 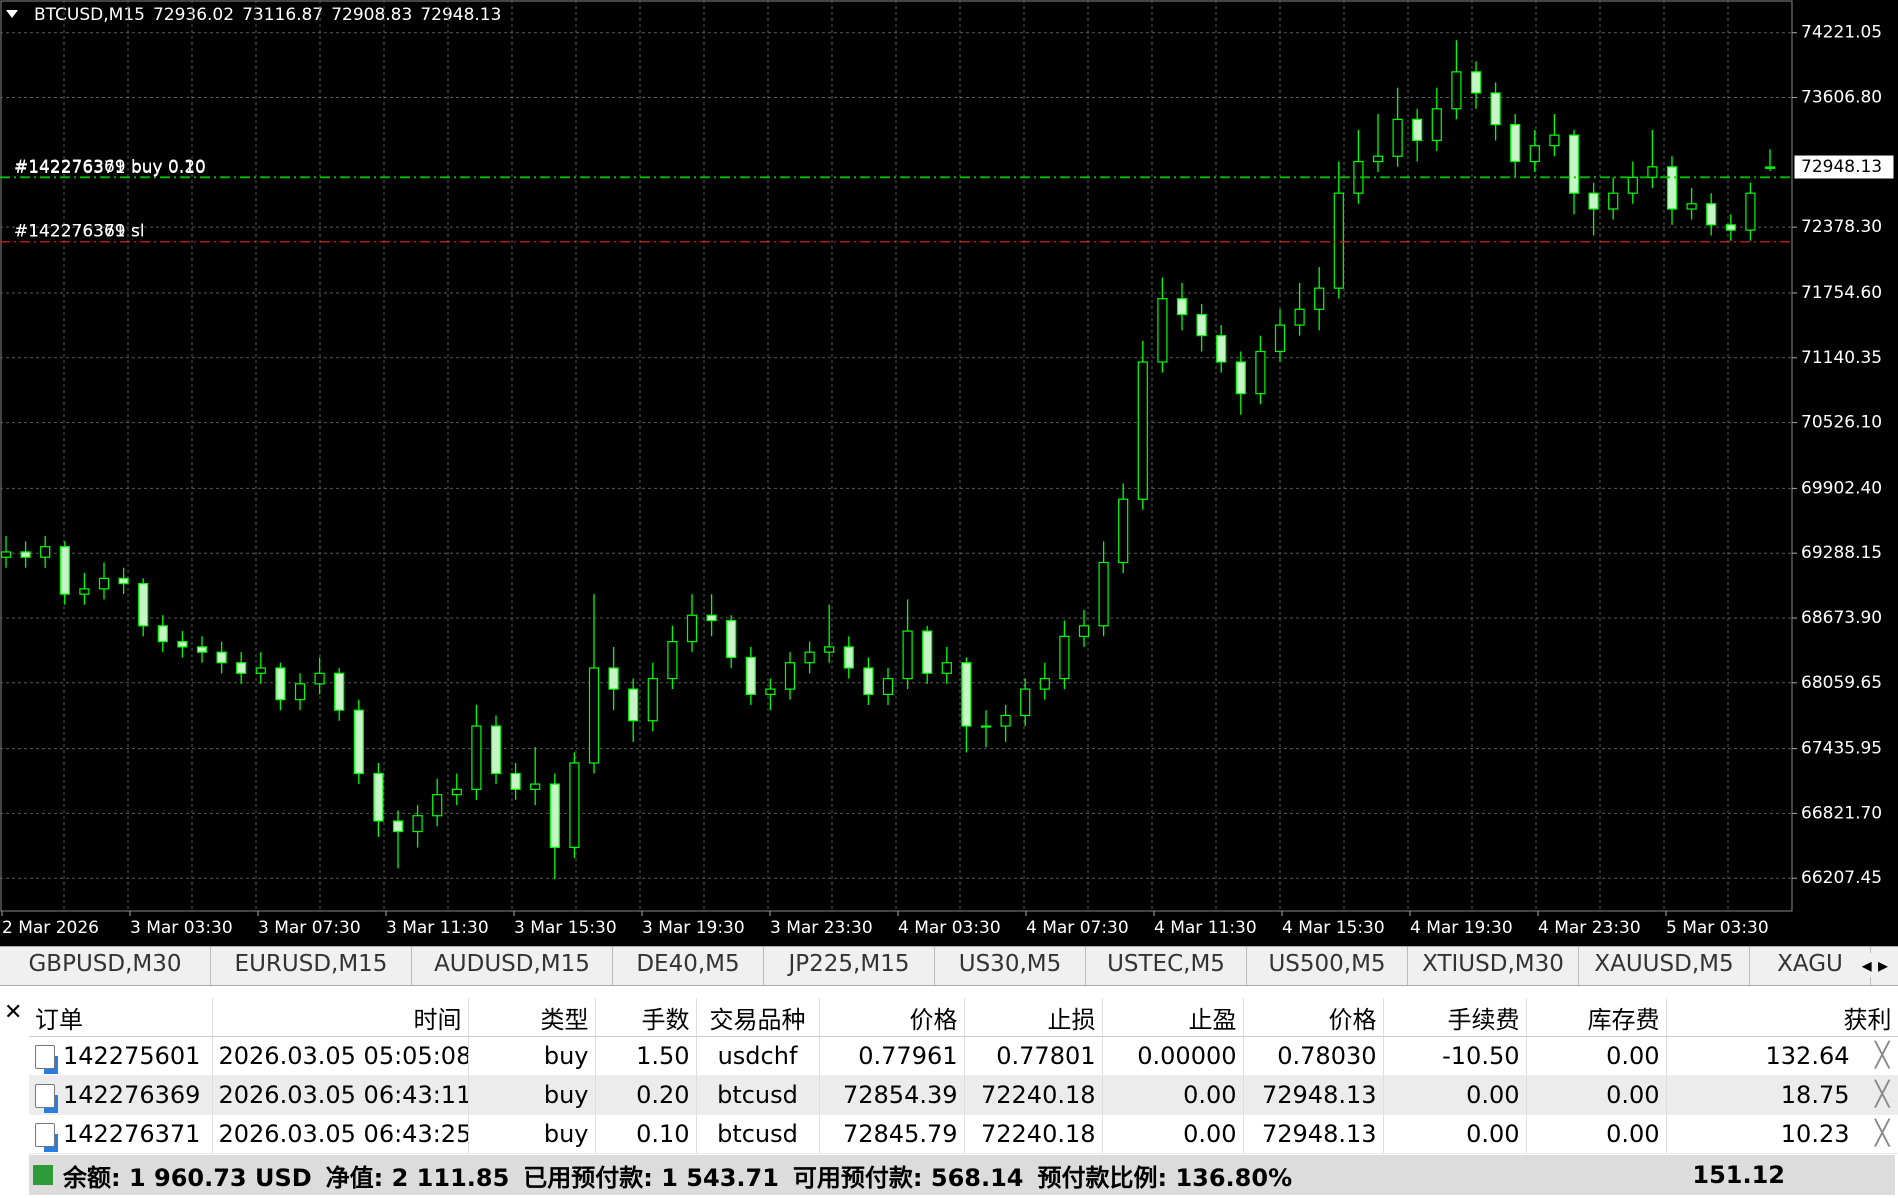 What do you see at coordinates (79, 232) in the screenshot?
I see `order-label: #142276371 sl` at bounding box center [79, 232].